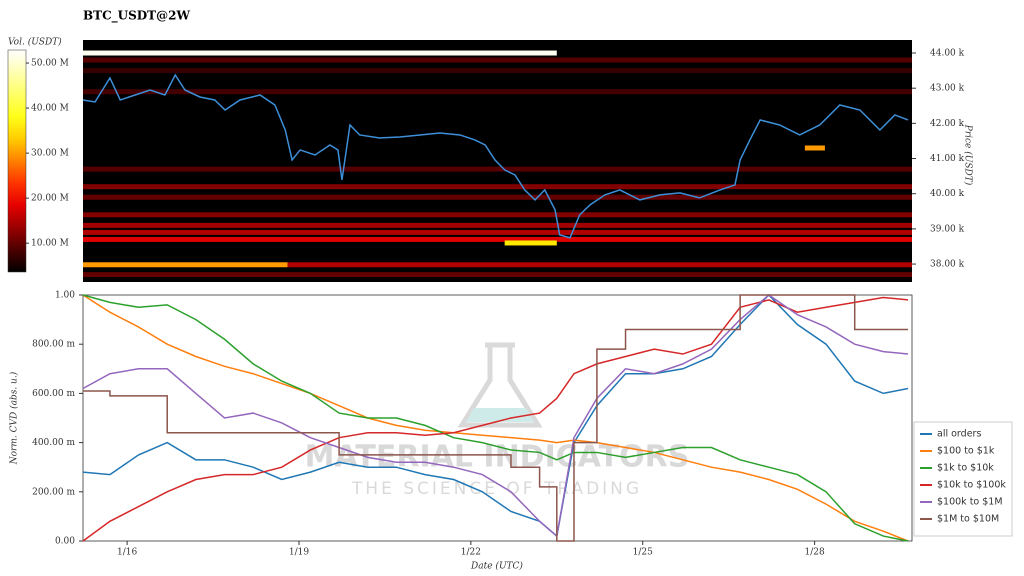 This screenshot has width=1024, height=576. Describe the element at coordinates (814, 553) in the screenshot. I see `x-tick-label: 1/28` at that location.